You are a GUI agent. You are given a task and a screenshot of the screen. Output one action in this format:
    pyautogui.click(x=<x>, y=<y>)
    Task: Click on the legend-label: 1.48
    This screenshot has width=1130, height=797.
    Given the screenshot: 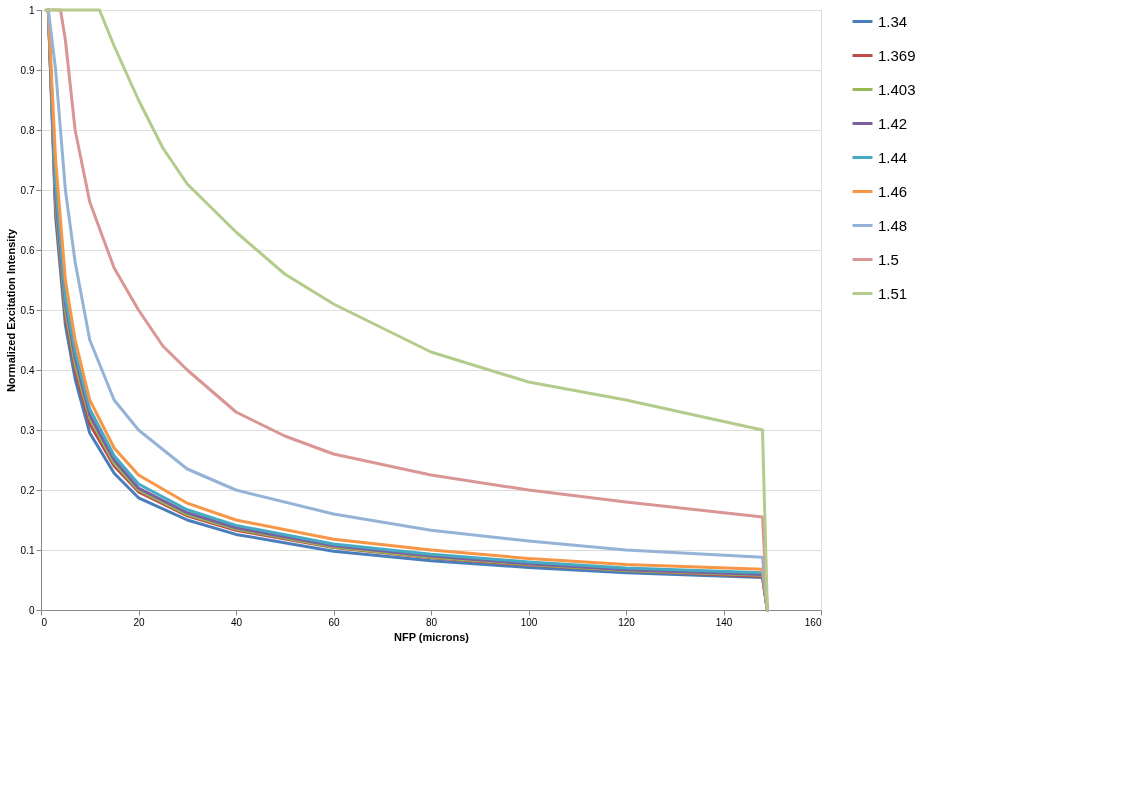 What is the action you would take?
    pyautogui.click(x=893, y=225)
    